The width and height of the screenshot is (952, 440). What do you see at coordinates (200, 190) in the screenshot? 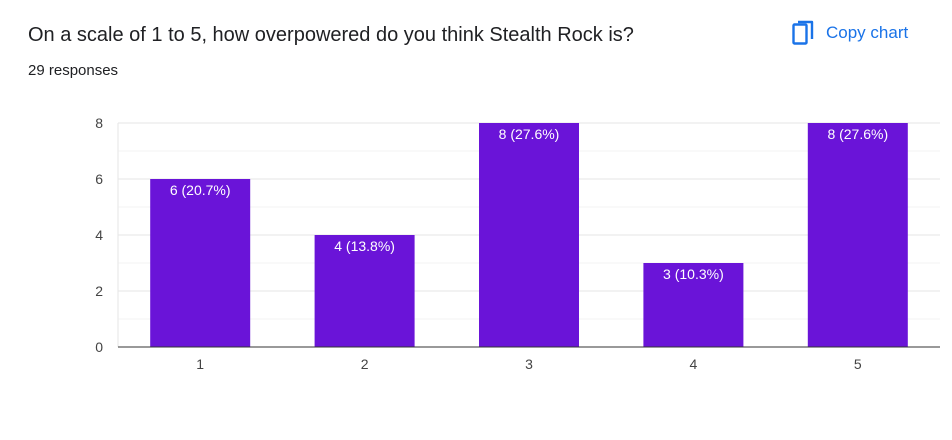
I see `bar-data-label: 6 (20.7%)` at bounding box center [200, 190].